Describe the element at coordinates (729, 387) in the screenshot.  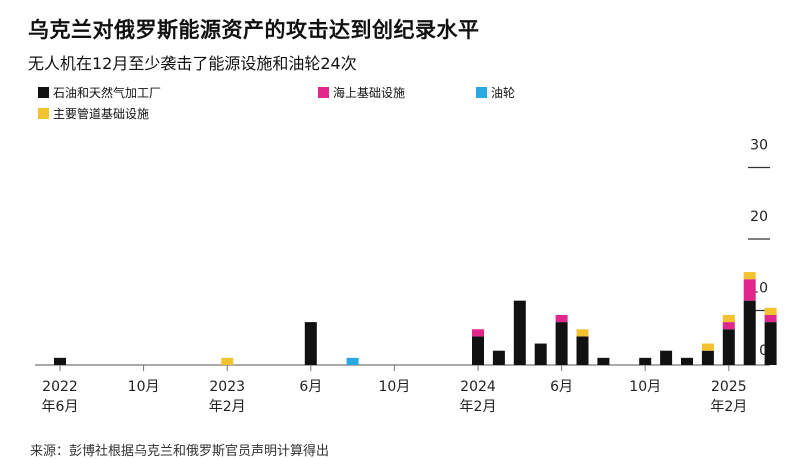
I see `x-tick-label: 2025` at that location.